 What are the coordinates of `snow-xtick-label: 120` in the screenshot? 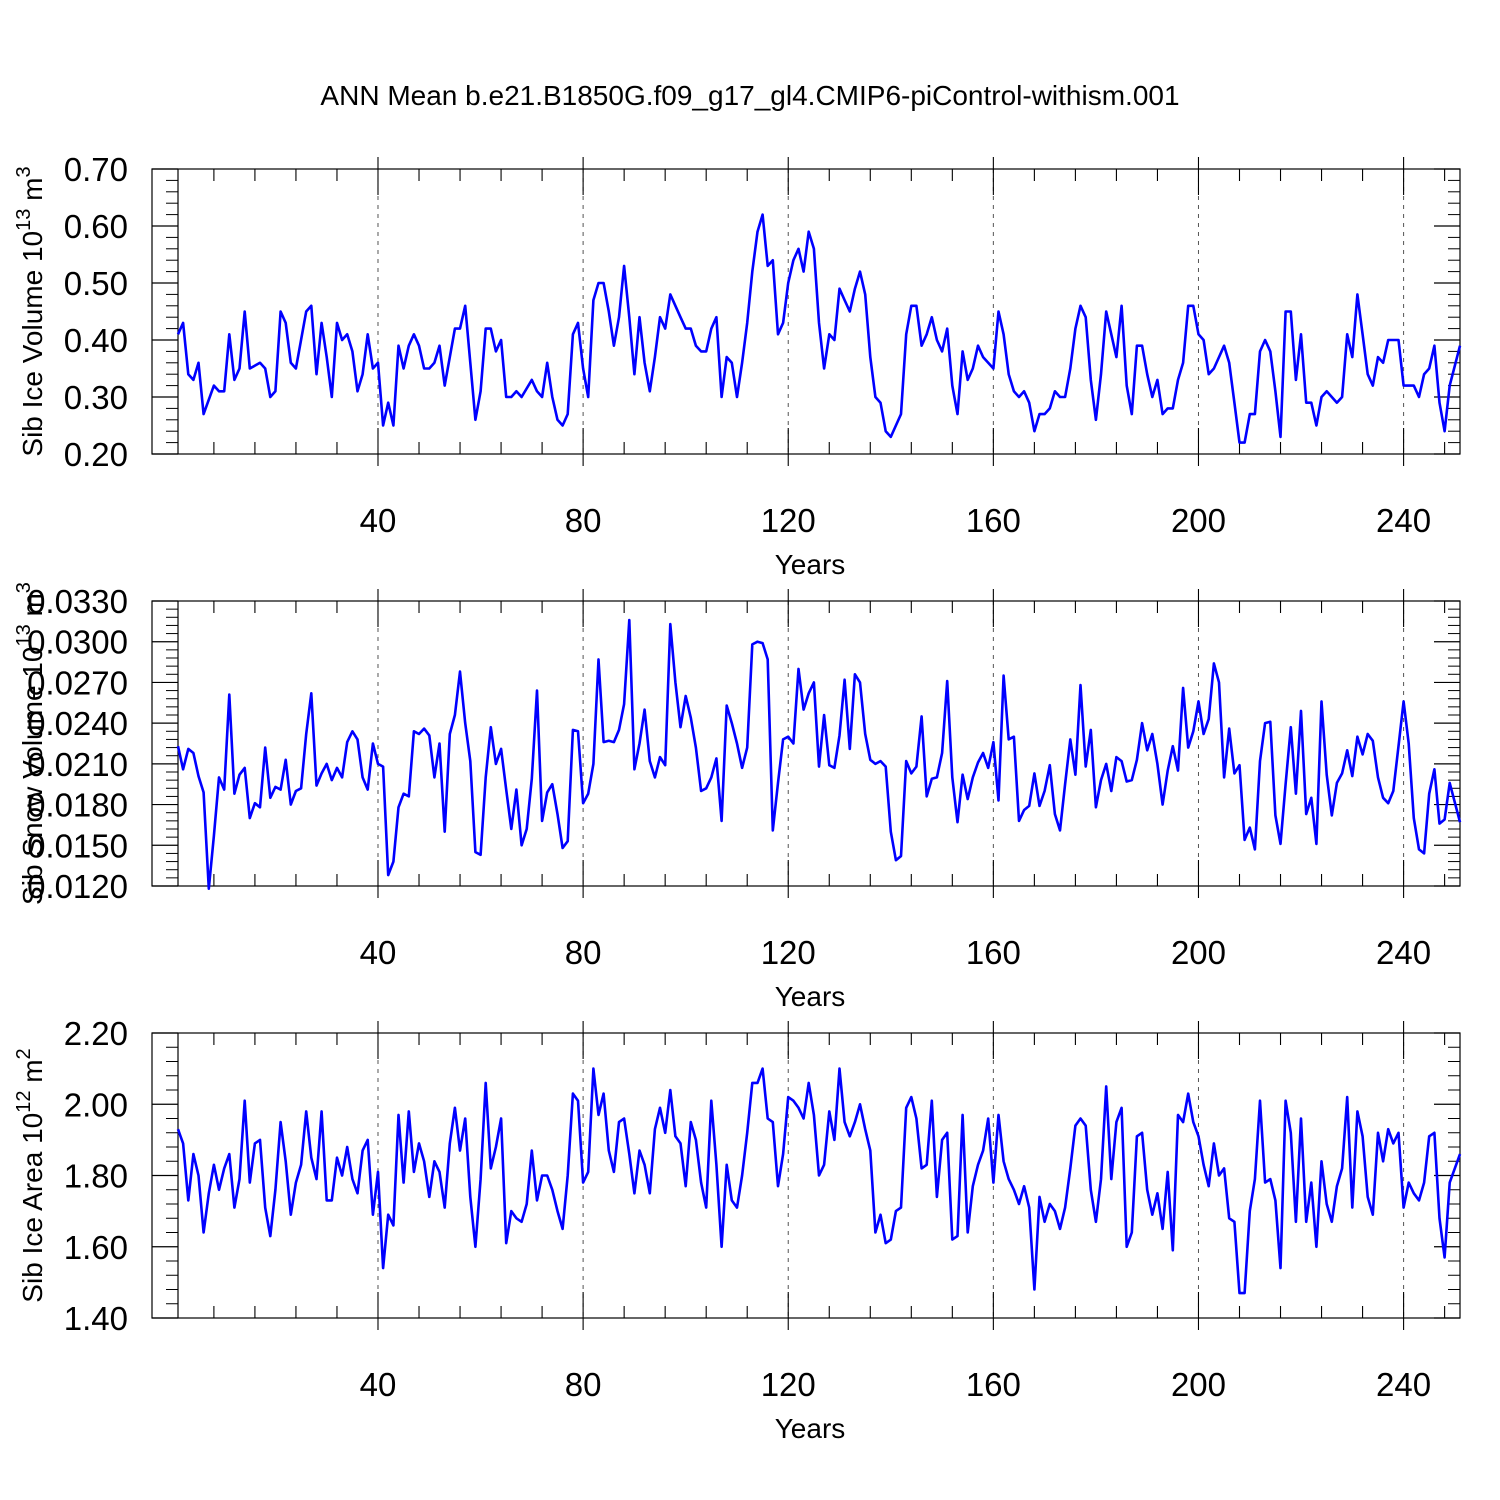 It's located at (788, 952).